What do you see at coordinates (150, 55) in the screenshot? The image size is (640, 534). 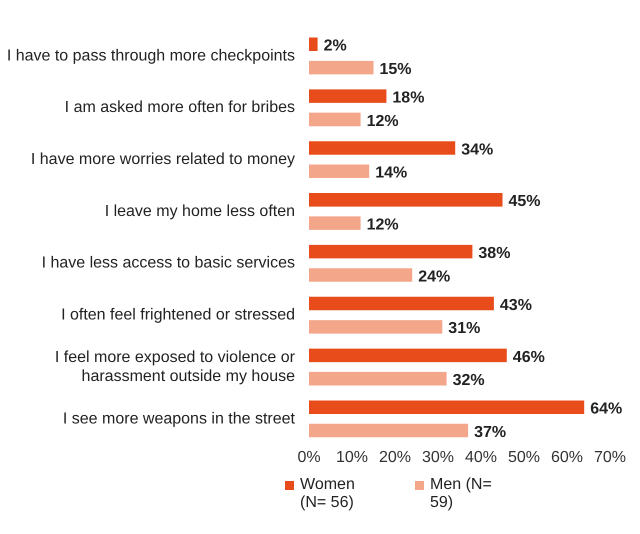 I see `y-tick-label: I have to pass through more checkpoints` at bounding box center [150, 55].